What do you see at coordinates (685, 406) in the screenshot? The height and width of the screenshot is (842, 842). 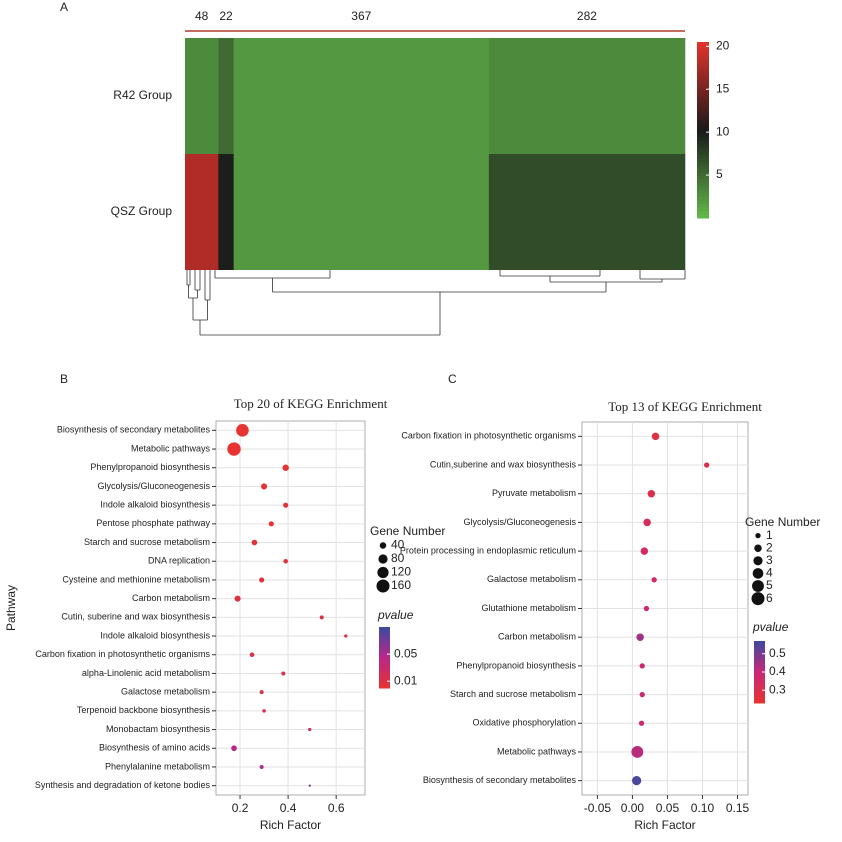 I see `chart-title: Top 13 of KEGG Enrichment` at bounding box center [685, 406].